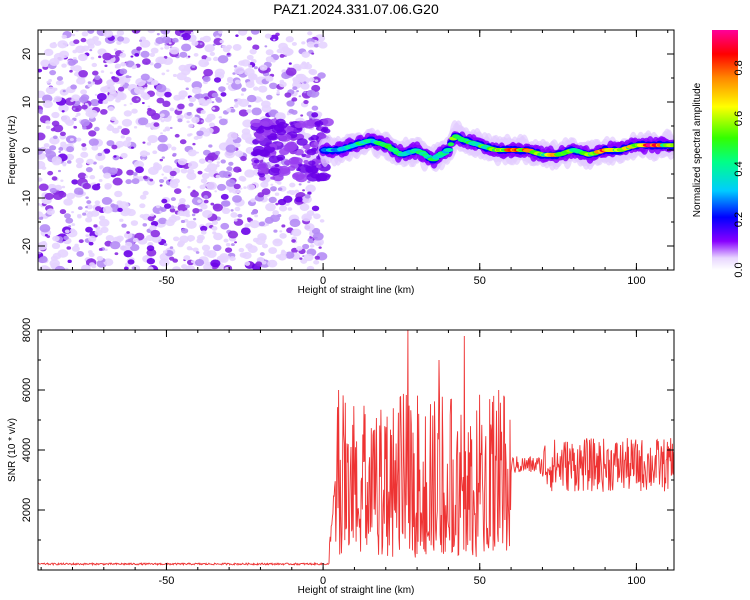  Describe the element at coordinates (480, 281) in the screenshot. I see `x-tick-label: 50` at that location.